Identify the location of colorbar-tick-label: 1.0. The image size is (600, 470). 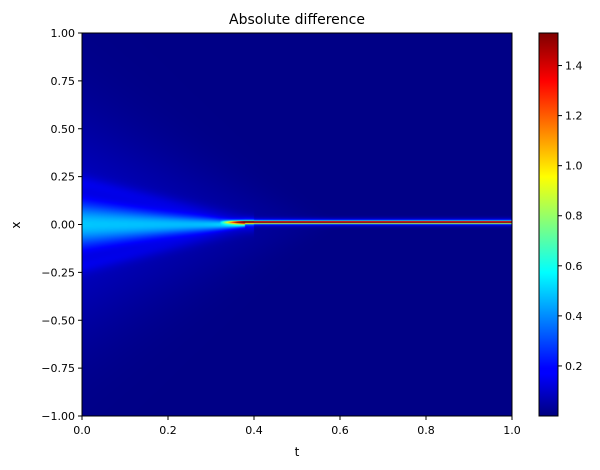
(574, 166).